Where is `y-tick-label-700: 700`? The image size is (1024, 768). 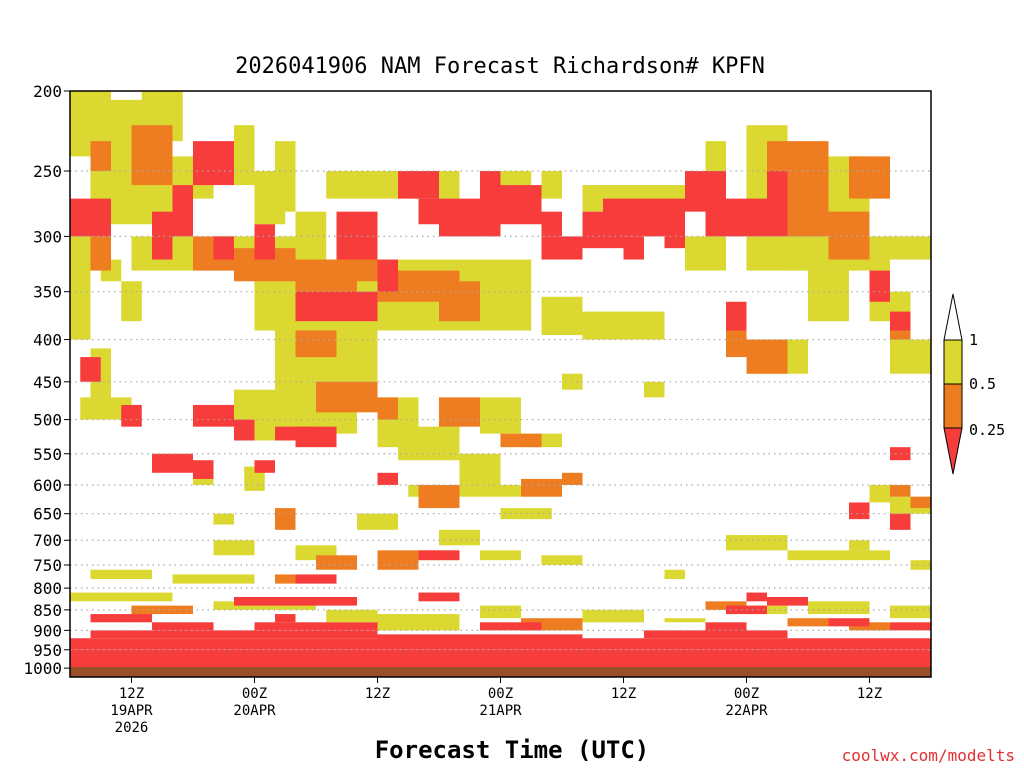 y-tick-label-700: 700 is located at coordinates (47, 540).